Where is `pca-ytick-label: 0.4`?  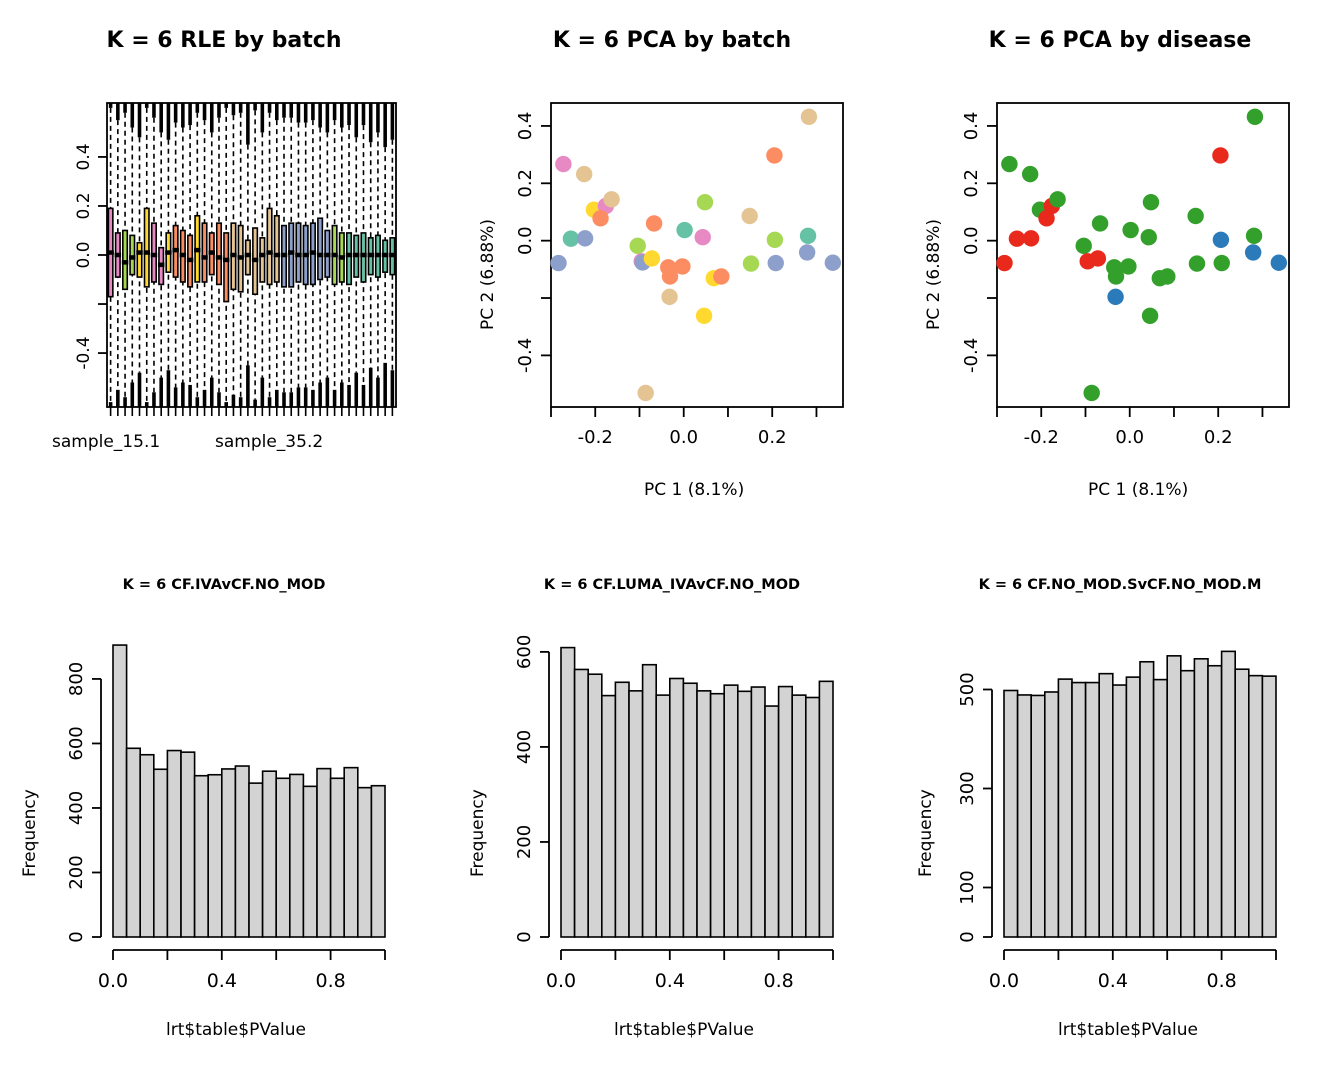
pca-ytick-label: 0.4 is located at coordinates (525, 126).